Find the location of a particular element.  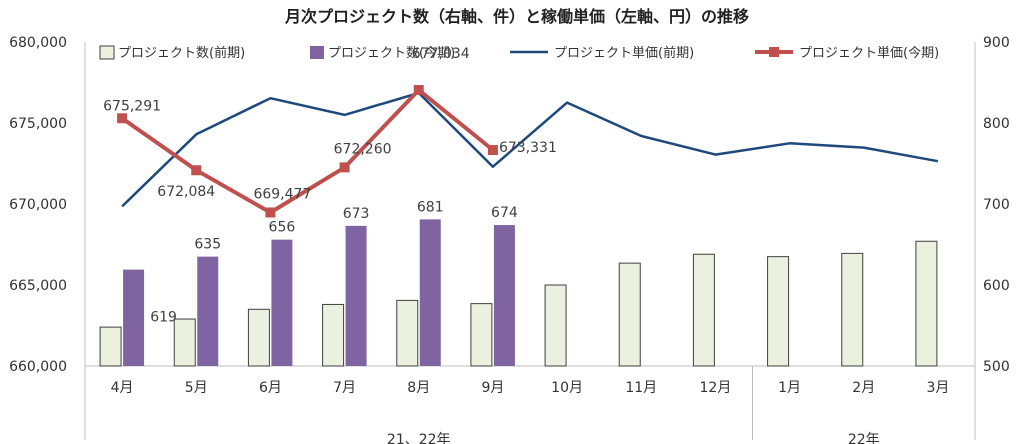

line-data-label: 669,477 is located at coordinates (282, 194).